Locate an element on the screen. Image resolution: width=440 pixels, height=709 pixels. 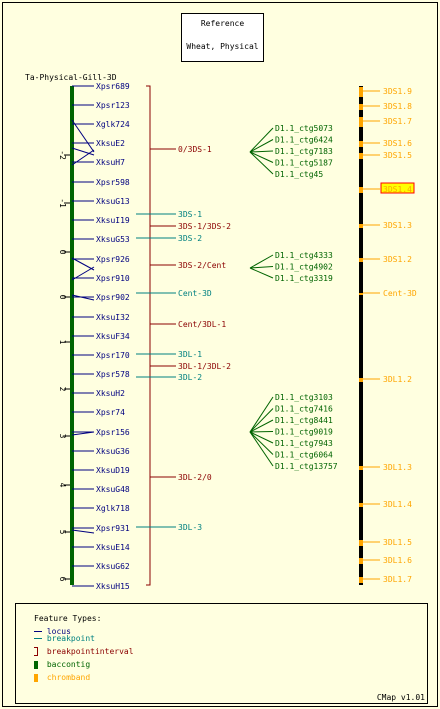
locus-label: XksuG62 is located at coordinates (113, 566).